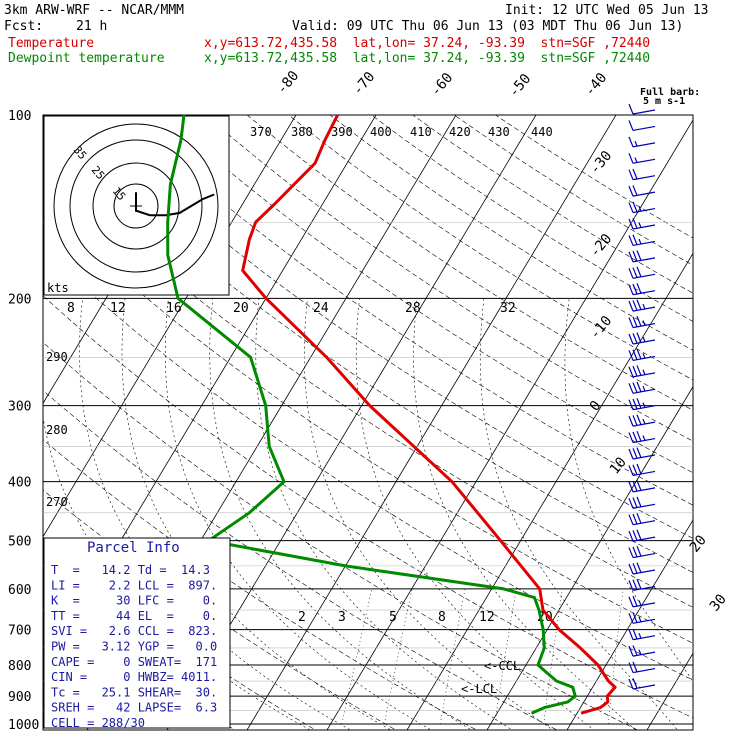 Image resolution: width=740 pixels, height=740 pixels. I want to click on pressure-label: 600, so click(19, 590).